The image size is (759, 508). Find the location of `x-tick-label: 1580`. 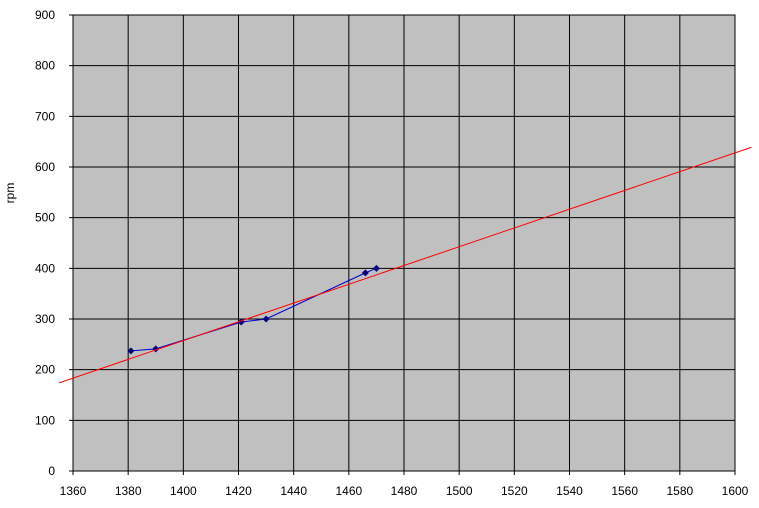

x-tick-label: 1580 is located at coordinates (679, 491).